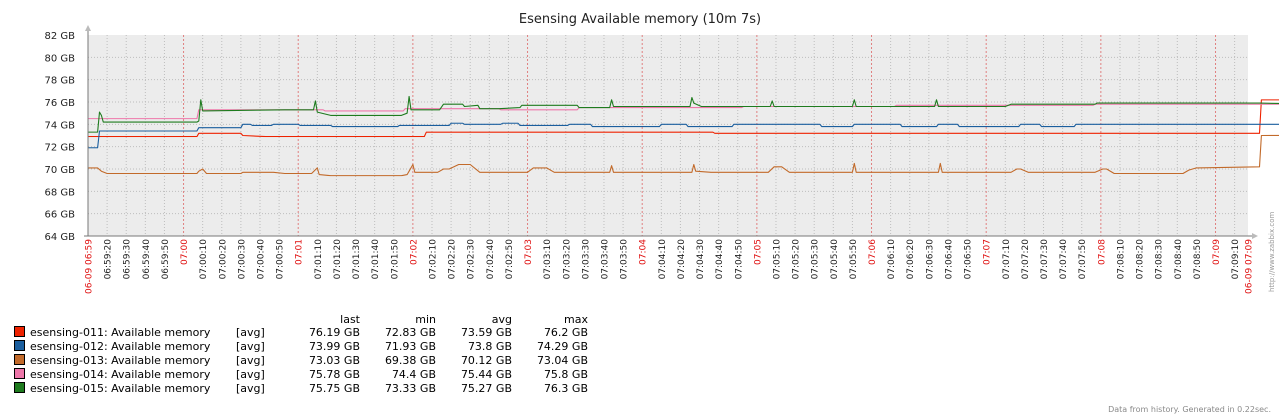 This screenshot has height=418, width=1279. I want to click on x-tick-label: 06:59:20, so click(109, 259).